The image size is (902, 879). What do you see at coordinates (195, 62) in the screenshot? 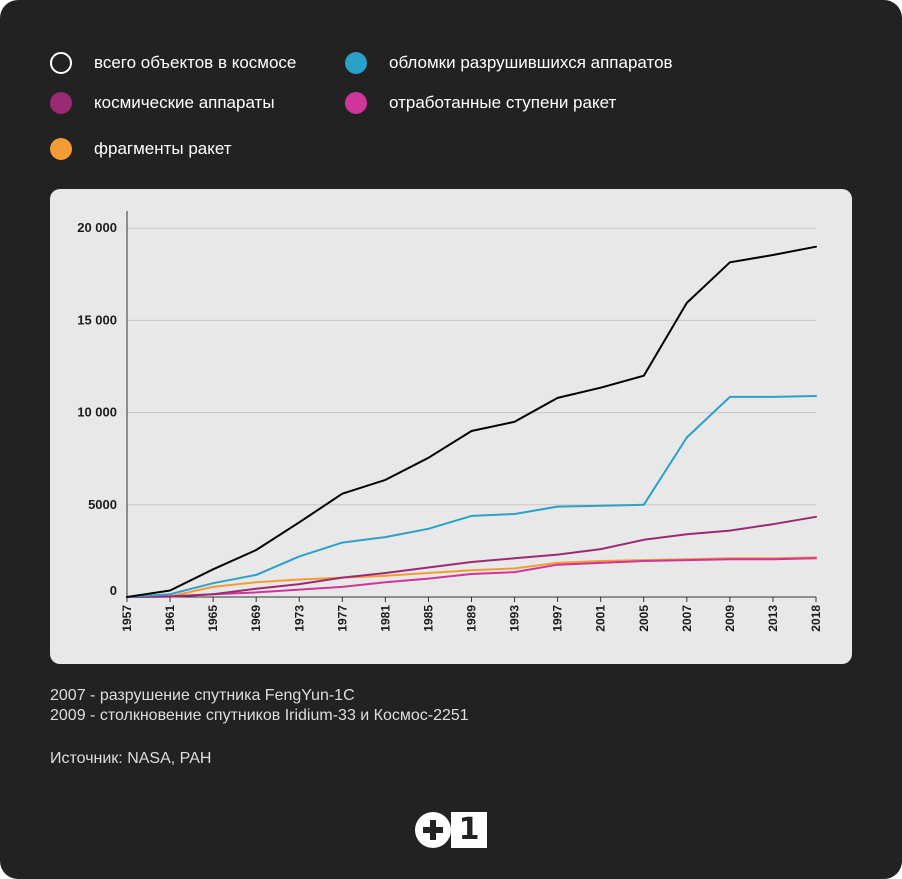
I see `legend-label-total: всего объектов в космосе` at bounding box center [195, 62].